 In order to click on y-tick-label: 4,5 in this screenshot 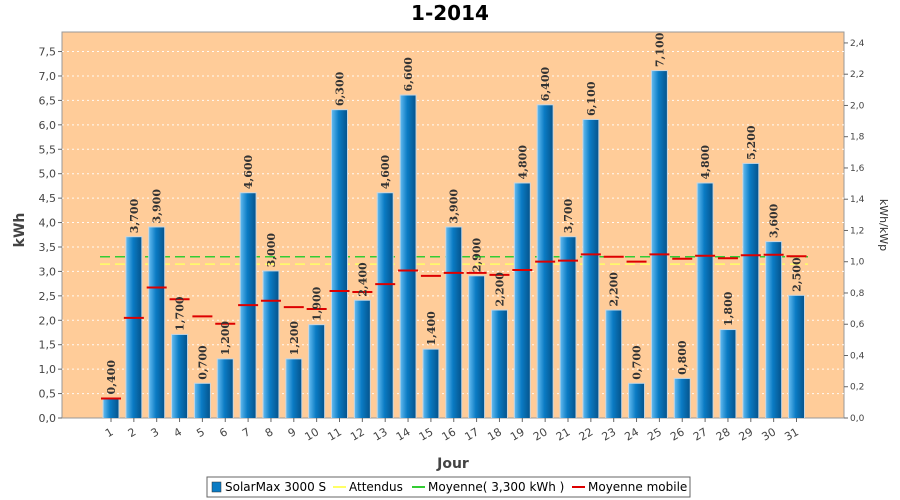, I will do `click(48, 198)`.